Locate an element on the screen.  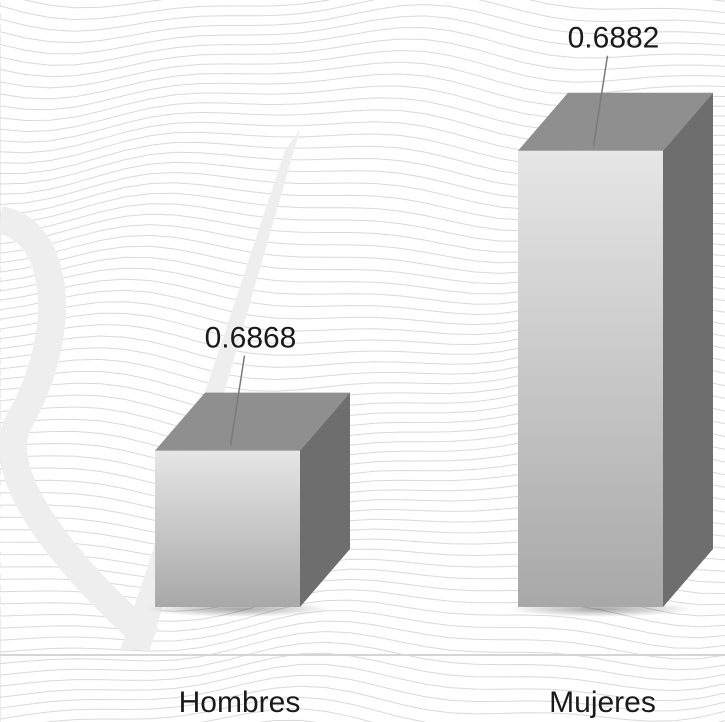
watermark-curve is located at coordinates (80, 428).